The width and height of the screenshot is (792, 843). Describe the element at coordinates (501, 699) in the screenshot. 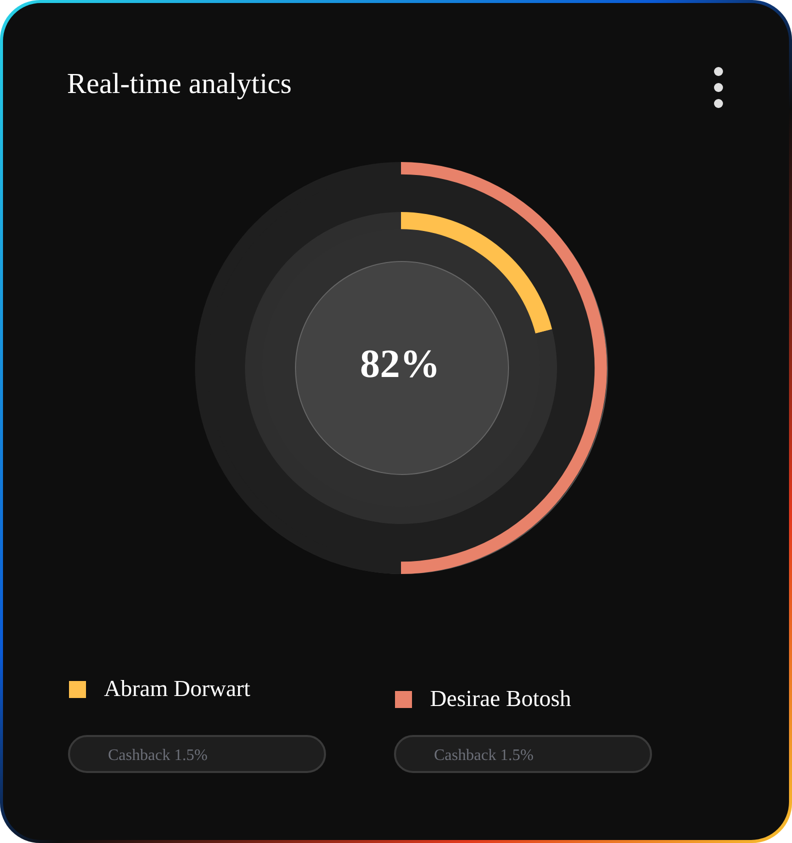

I see `legend-label: Desirae Botosh` at that location.